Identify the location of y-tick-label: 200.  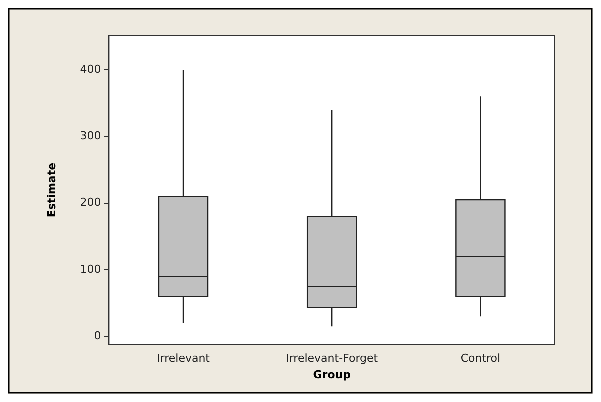
(91, 203).